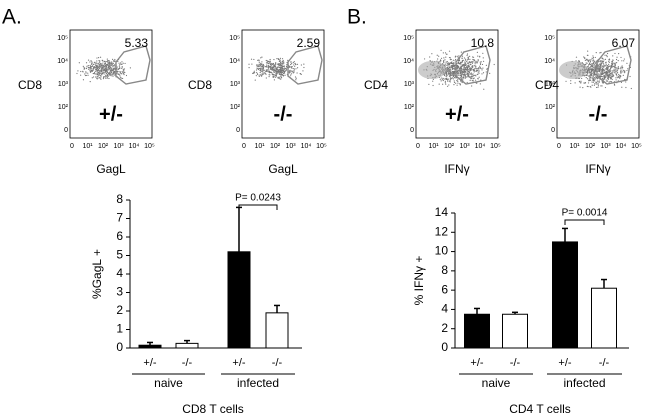 The width and height of the screenshot is (661, 419). What do you see at coordinates (496, 383) in the screenshot?
I see `group-label: naive` at bounding box center [496, 383].